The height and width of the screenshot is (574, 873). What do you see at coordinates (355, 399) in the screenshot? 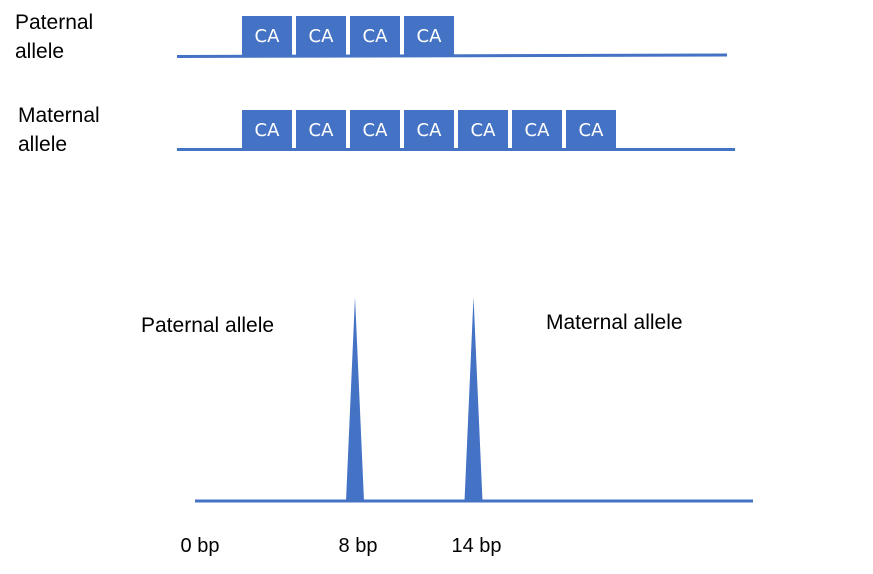
I see `paternal-allele-peak` at bounding box center [355, 399].